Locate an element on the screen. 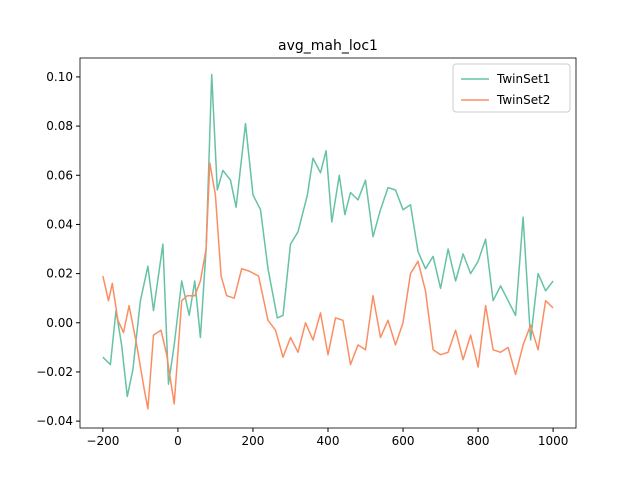  y-tick-label: 0.08 is located at coordinates (59, 126).